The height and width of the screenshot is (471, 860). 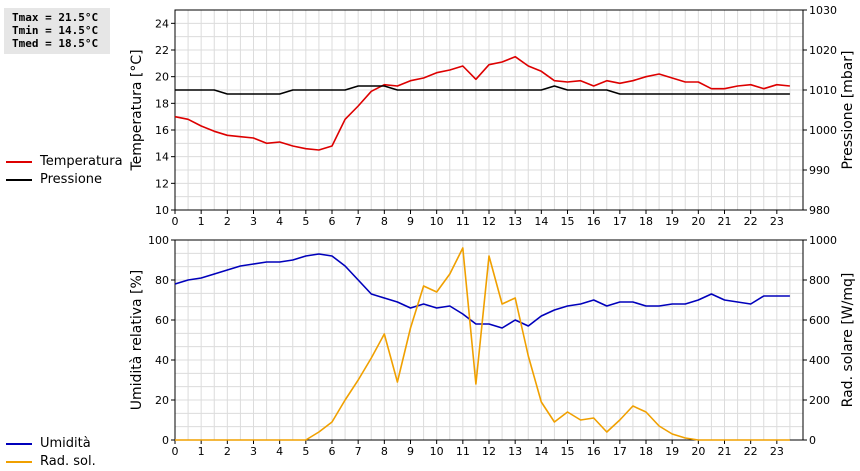 I want to click on legend-label-pressione: Pressione, so click(x=71, y=179).